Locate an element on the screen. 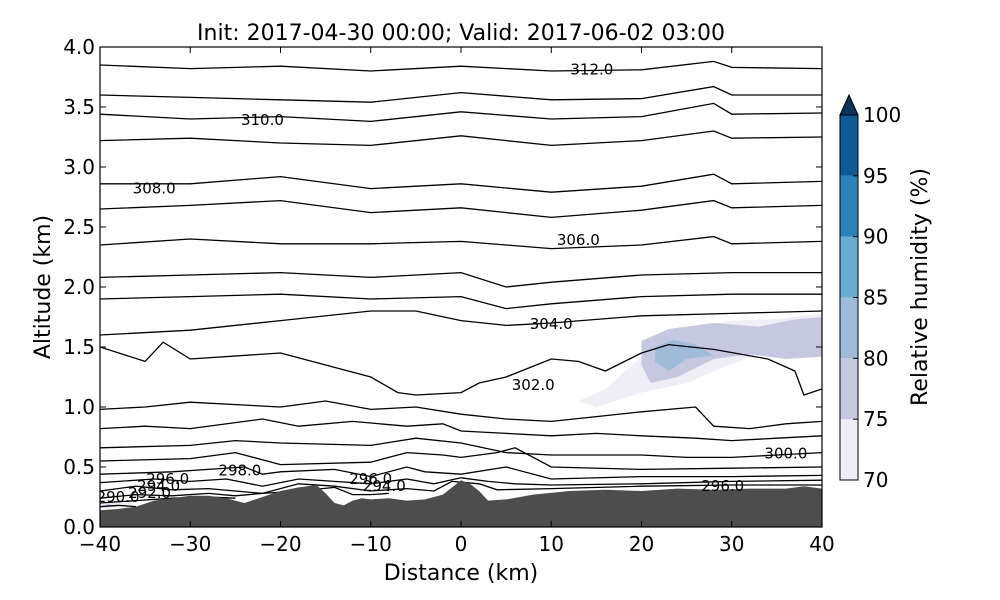 The height and width of the screenshot is (600, 1000). x-axis-label: Distance (km) is located at coordinates (461, 573).